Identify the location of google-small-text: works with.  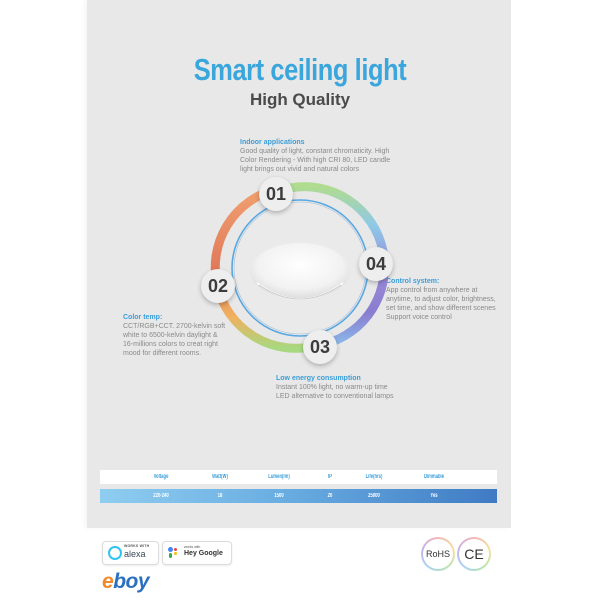
(192, 547).